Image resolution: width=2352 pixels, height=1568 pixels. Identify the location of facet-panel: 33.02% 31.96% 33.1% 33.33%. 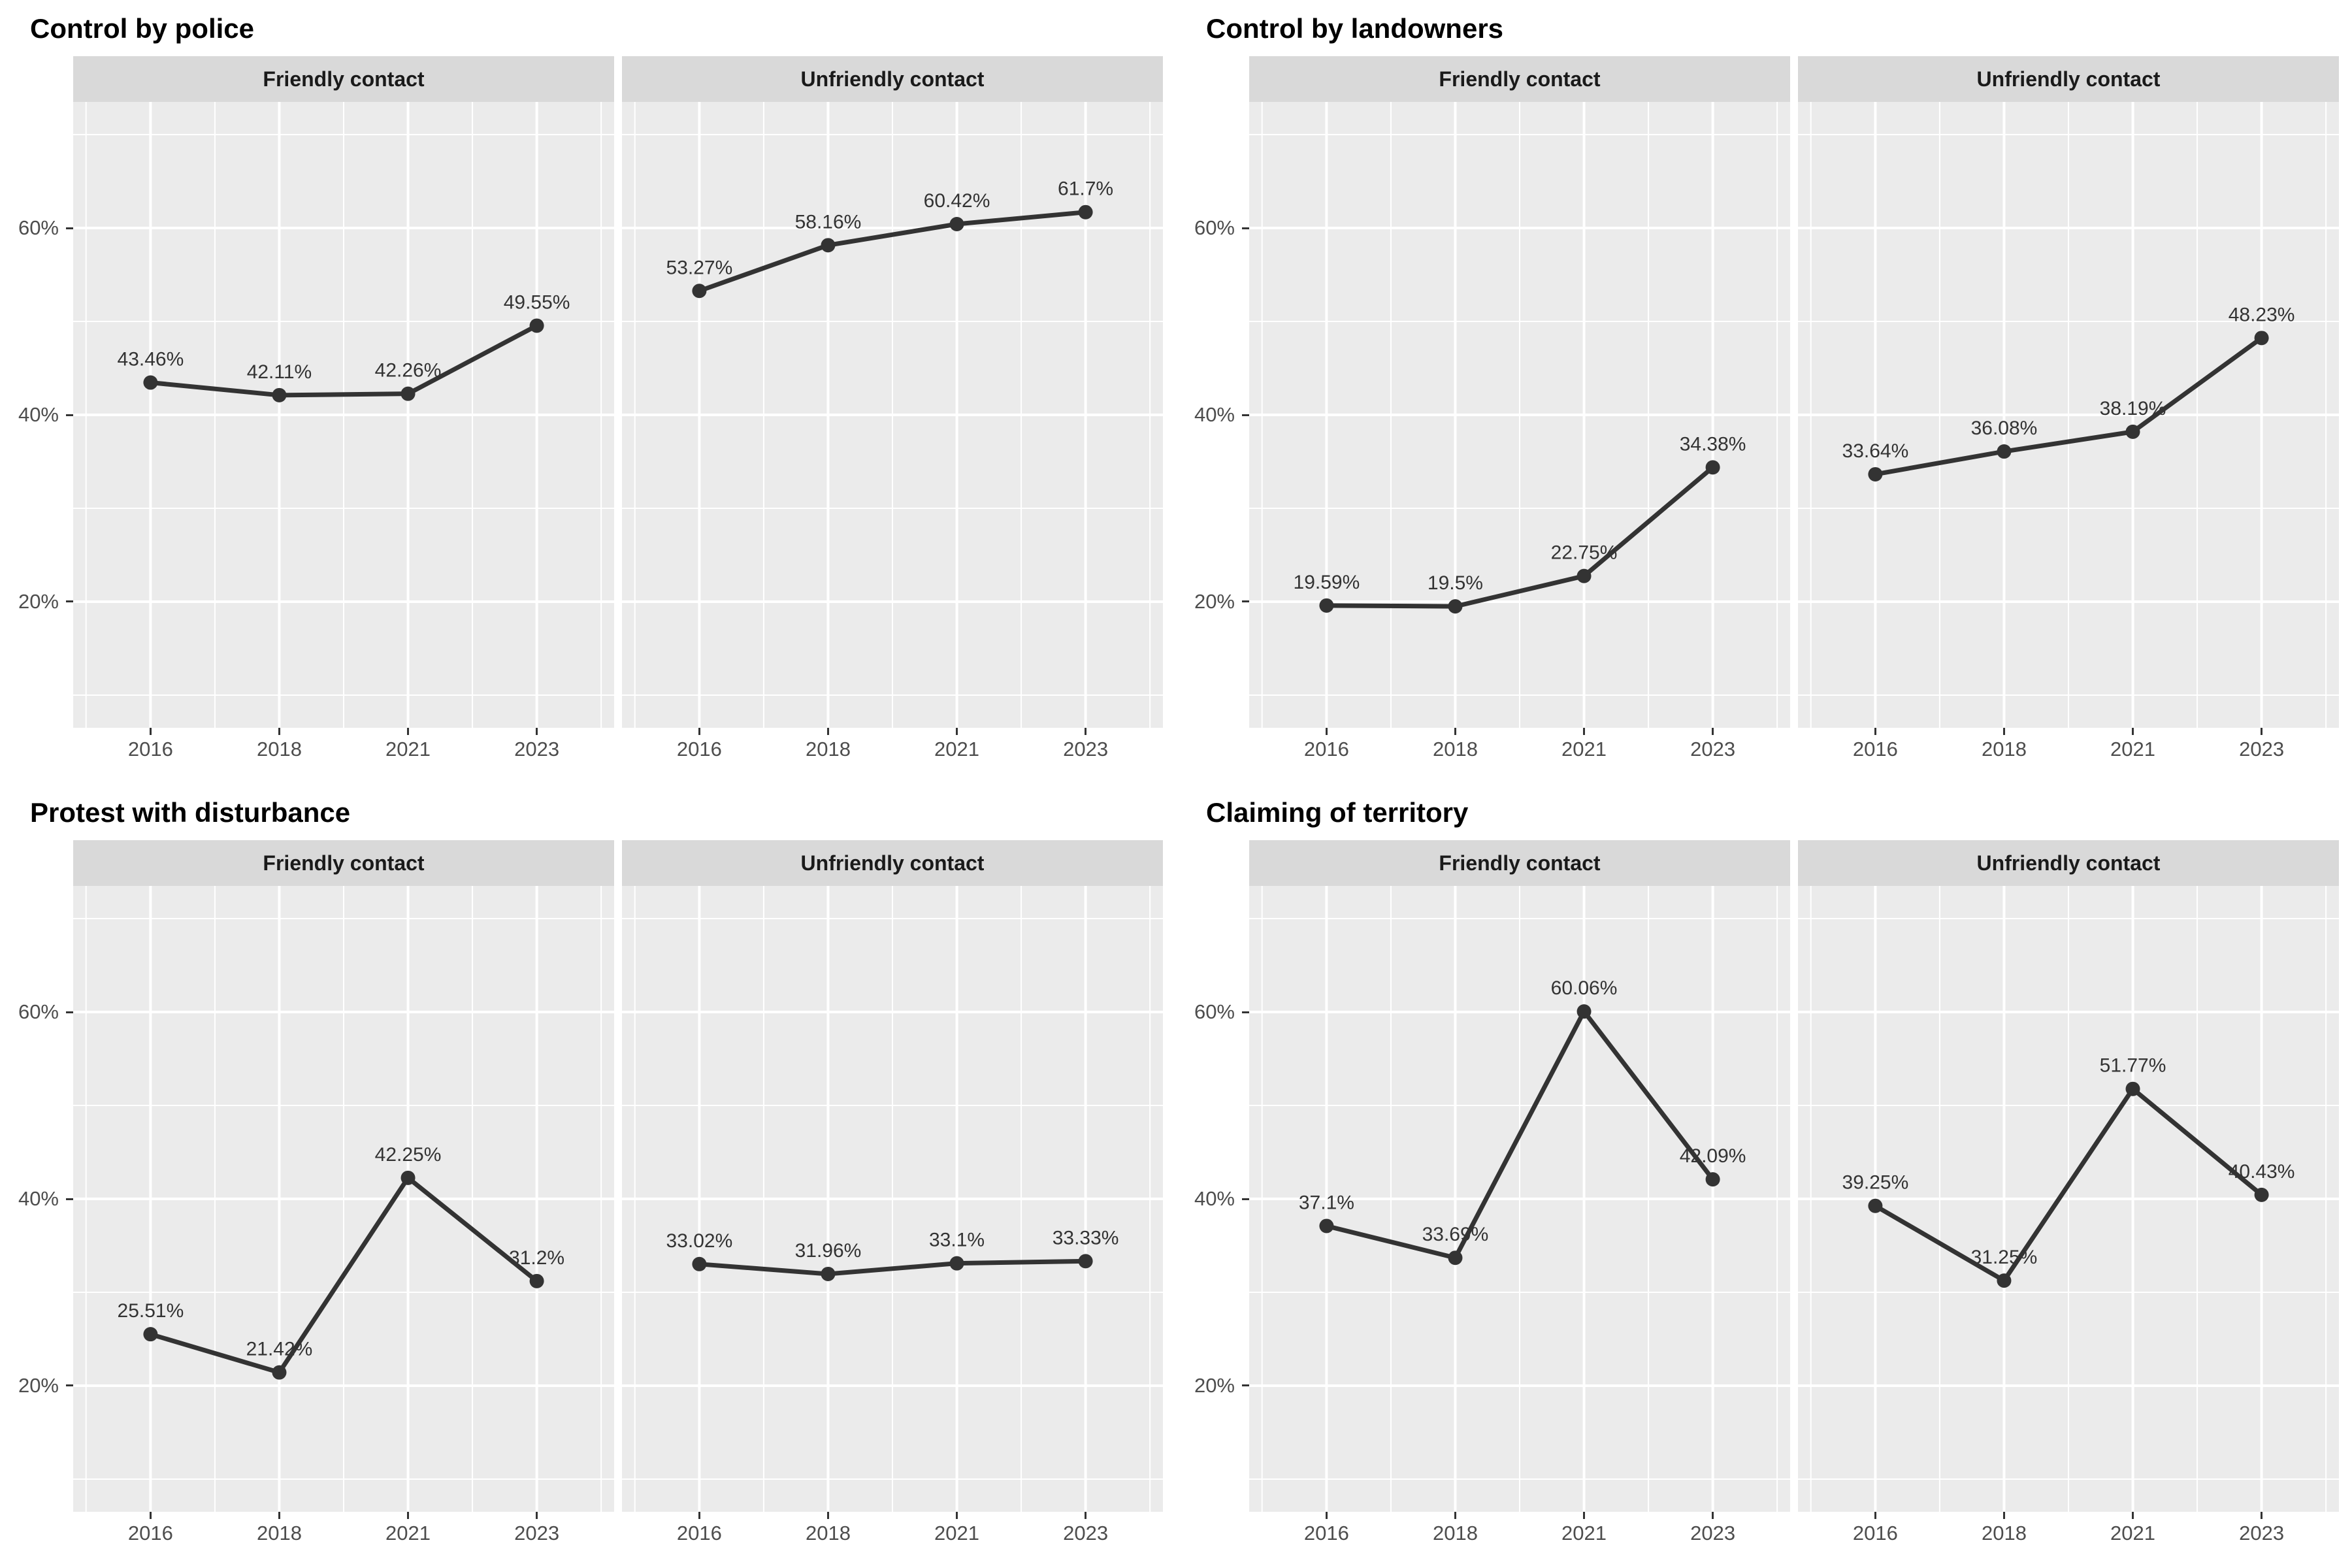
(892, 1199).